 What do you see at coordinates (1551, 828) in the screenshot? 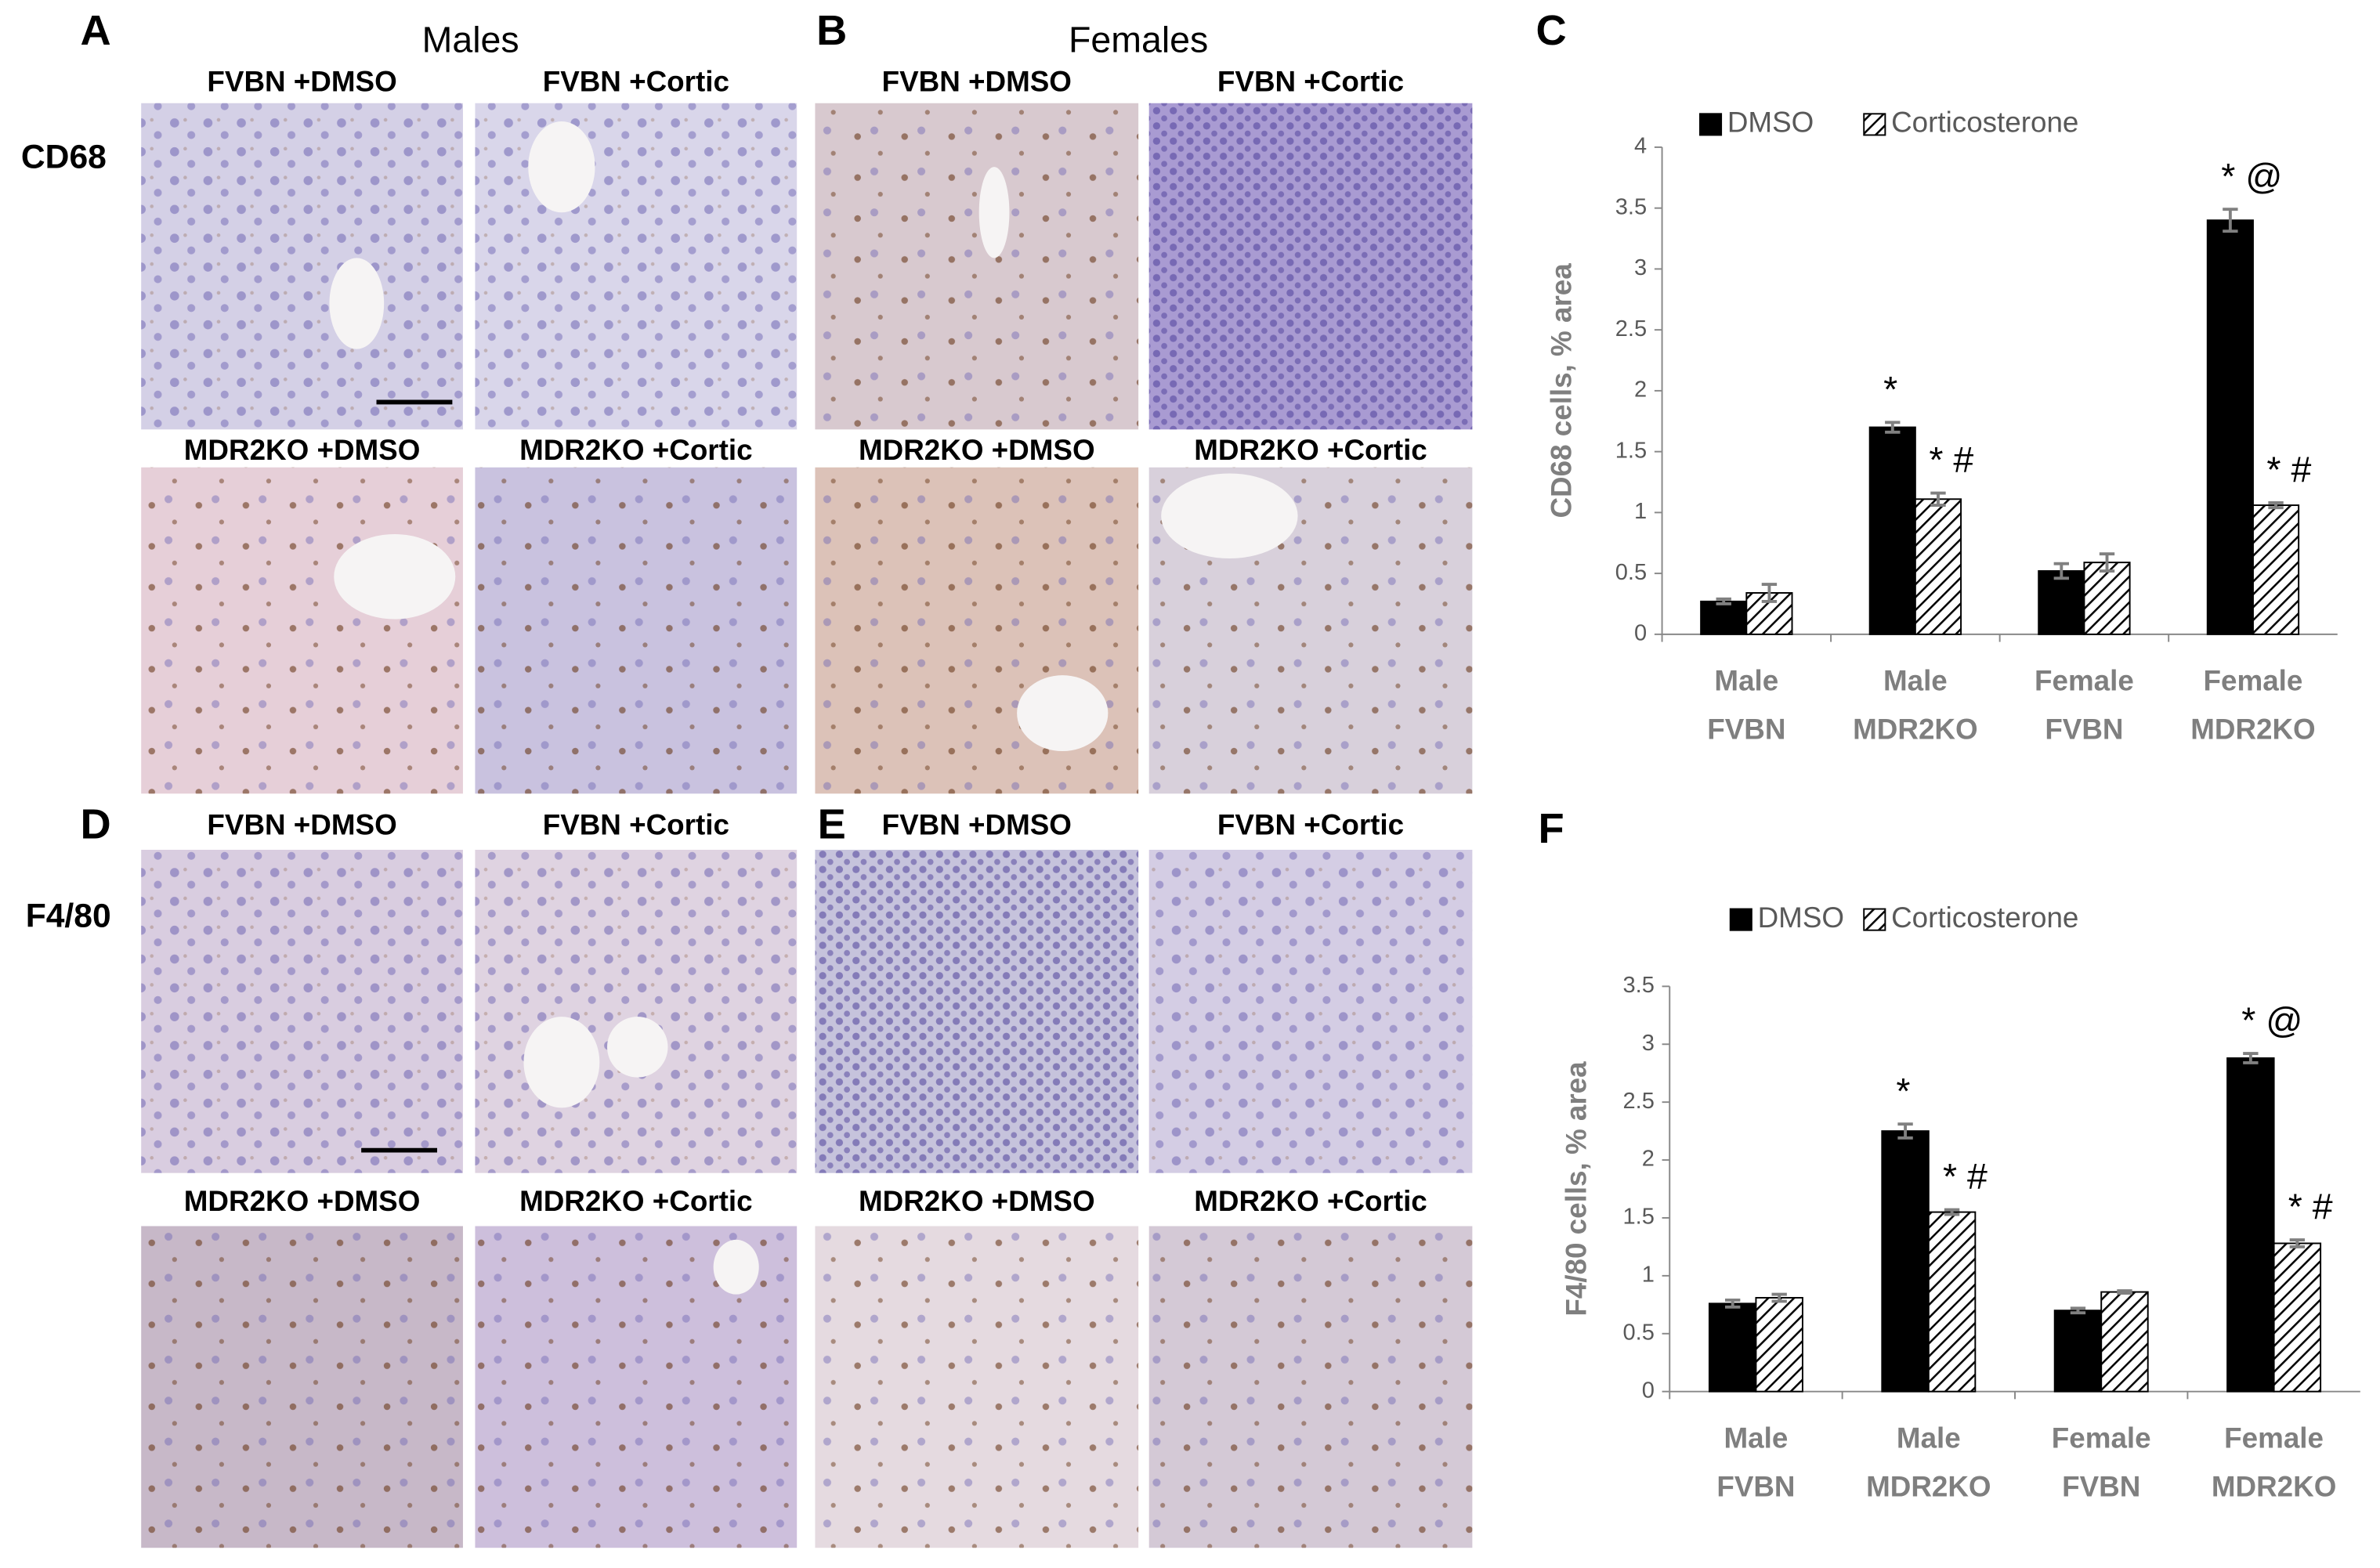
I see `panel-label: F` at bounding box center [1551, 828].